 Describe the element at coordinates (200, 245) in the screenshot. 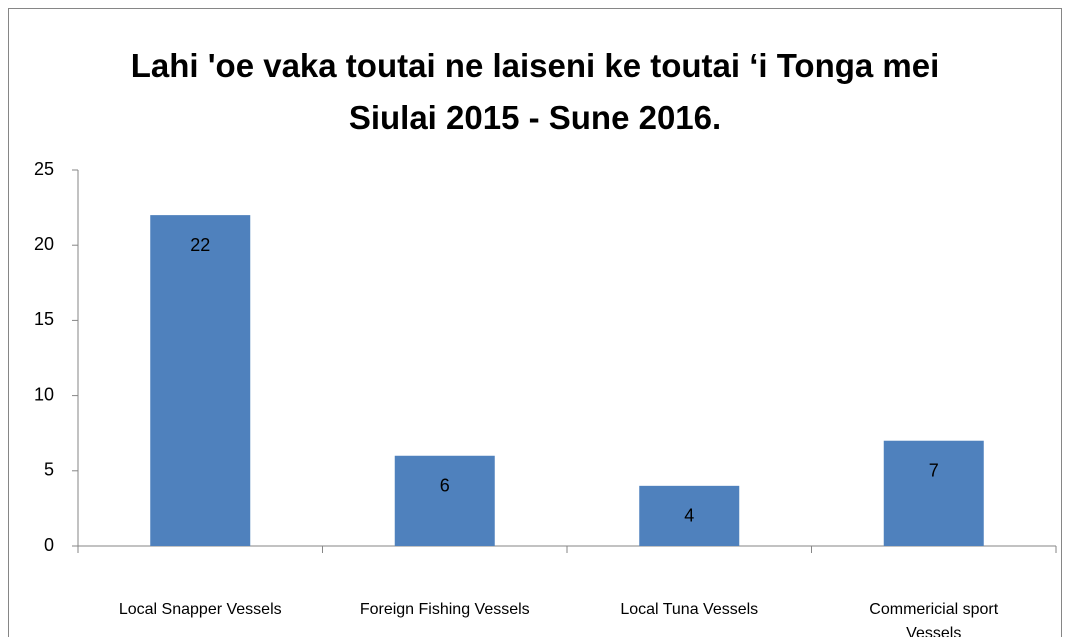

I see `data-label: 22` at that location.